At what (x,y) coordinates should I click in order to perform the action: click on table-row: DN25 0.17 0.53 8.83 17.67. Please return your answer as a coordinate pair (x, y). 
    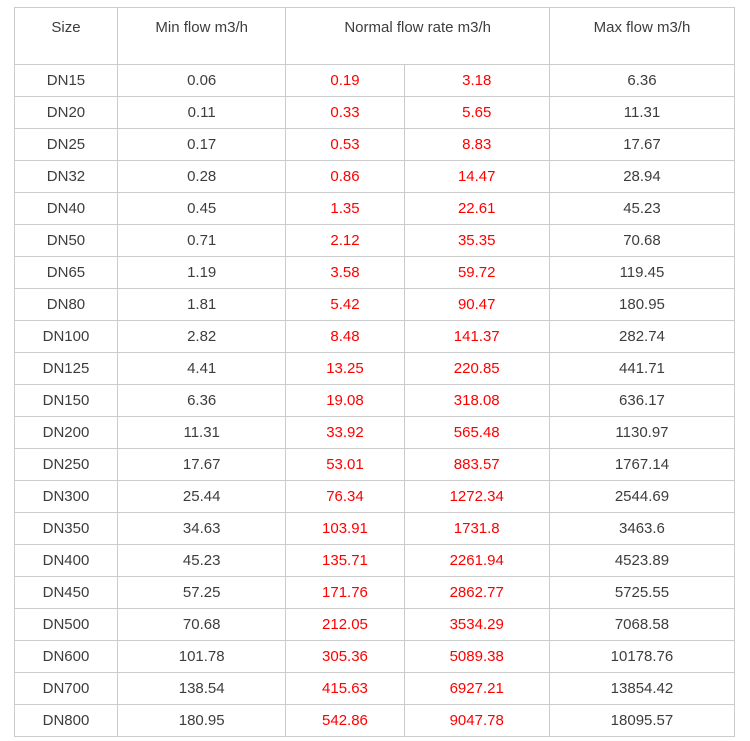
    Looking at the image, I should click on (375, 144).